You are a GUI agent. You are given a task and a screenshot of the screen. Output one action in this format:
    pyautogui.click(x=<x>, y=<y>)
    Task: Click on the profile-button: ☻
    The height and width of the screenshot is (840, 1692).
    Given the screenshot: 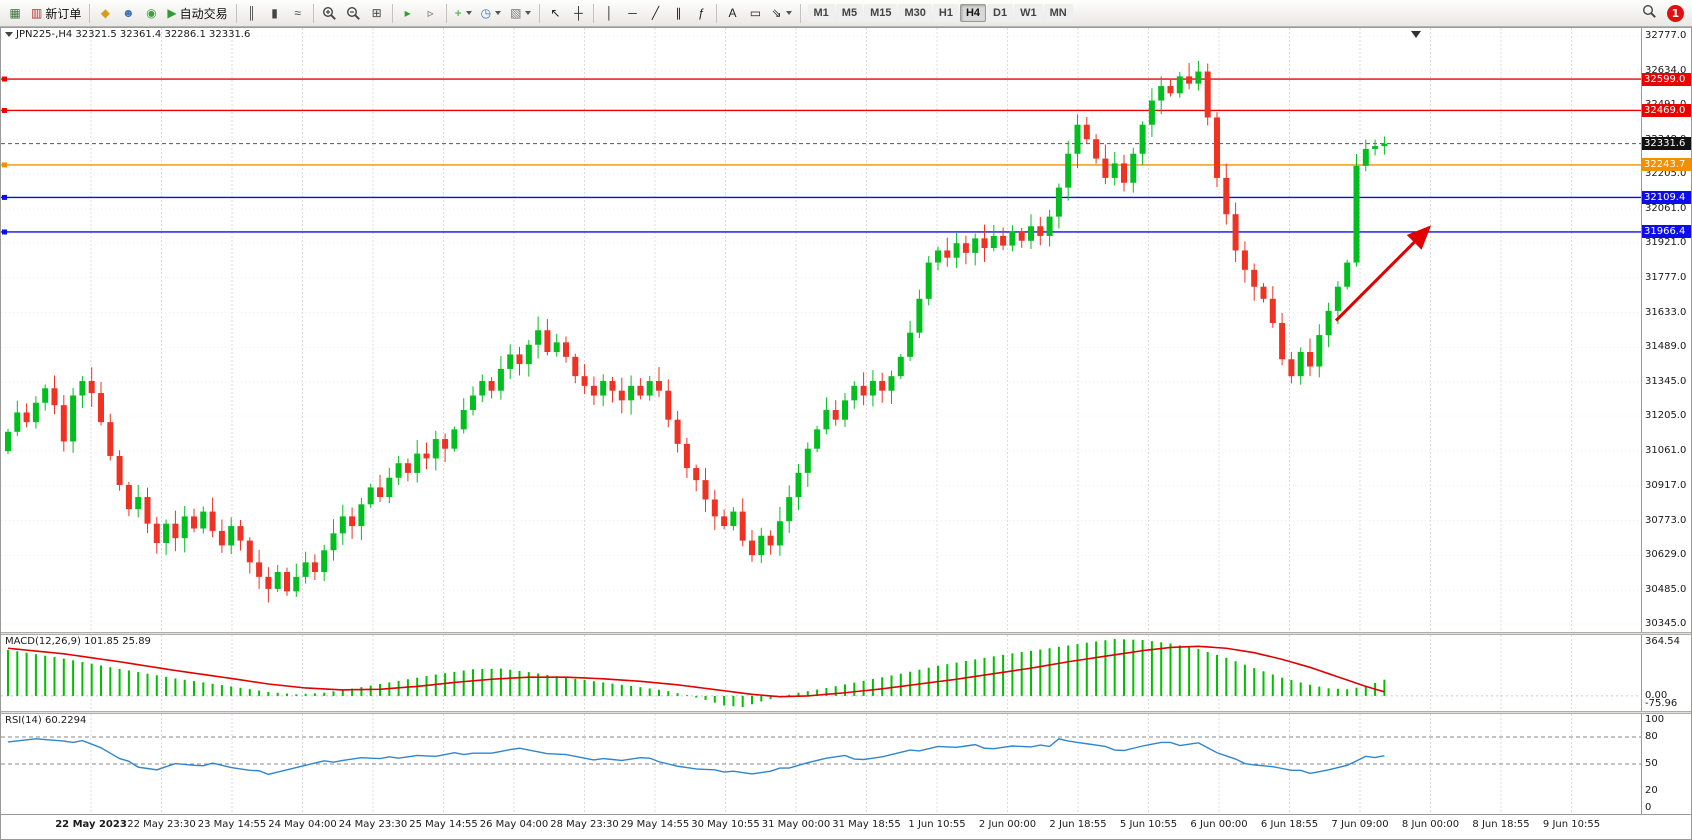 What is the action you would take?
    pyautogui.click(x=128, y=13)
    